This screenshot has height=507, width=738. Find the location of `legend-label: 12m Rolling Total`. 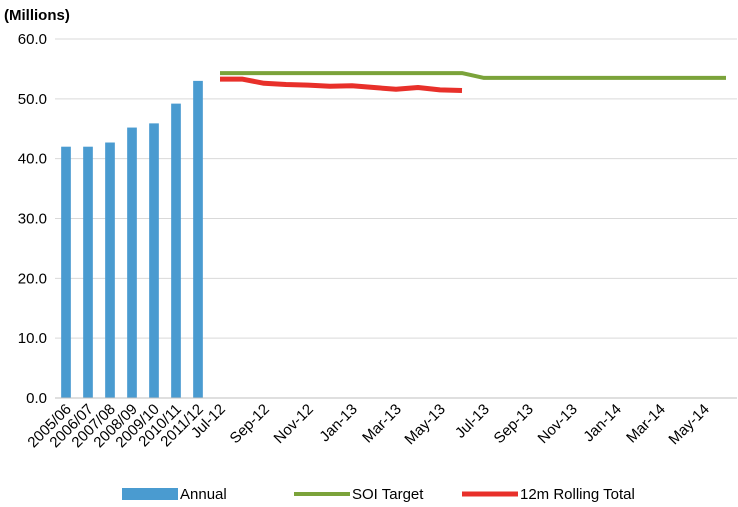

legend-label: 12m Rolling Total is located at coordinates (577, 494).